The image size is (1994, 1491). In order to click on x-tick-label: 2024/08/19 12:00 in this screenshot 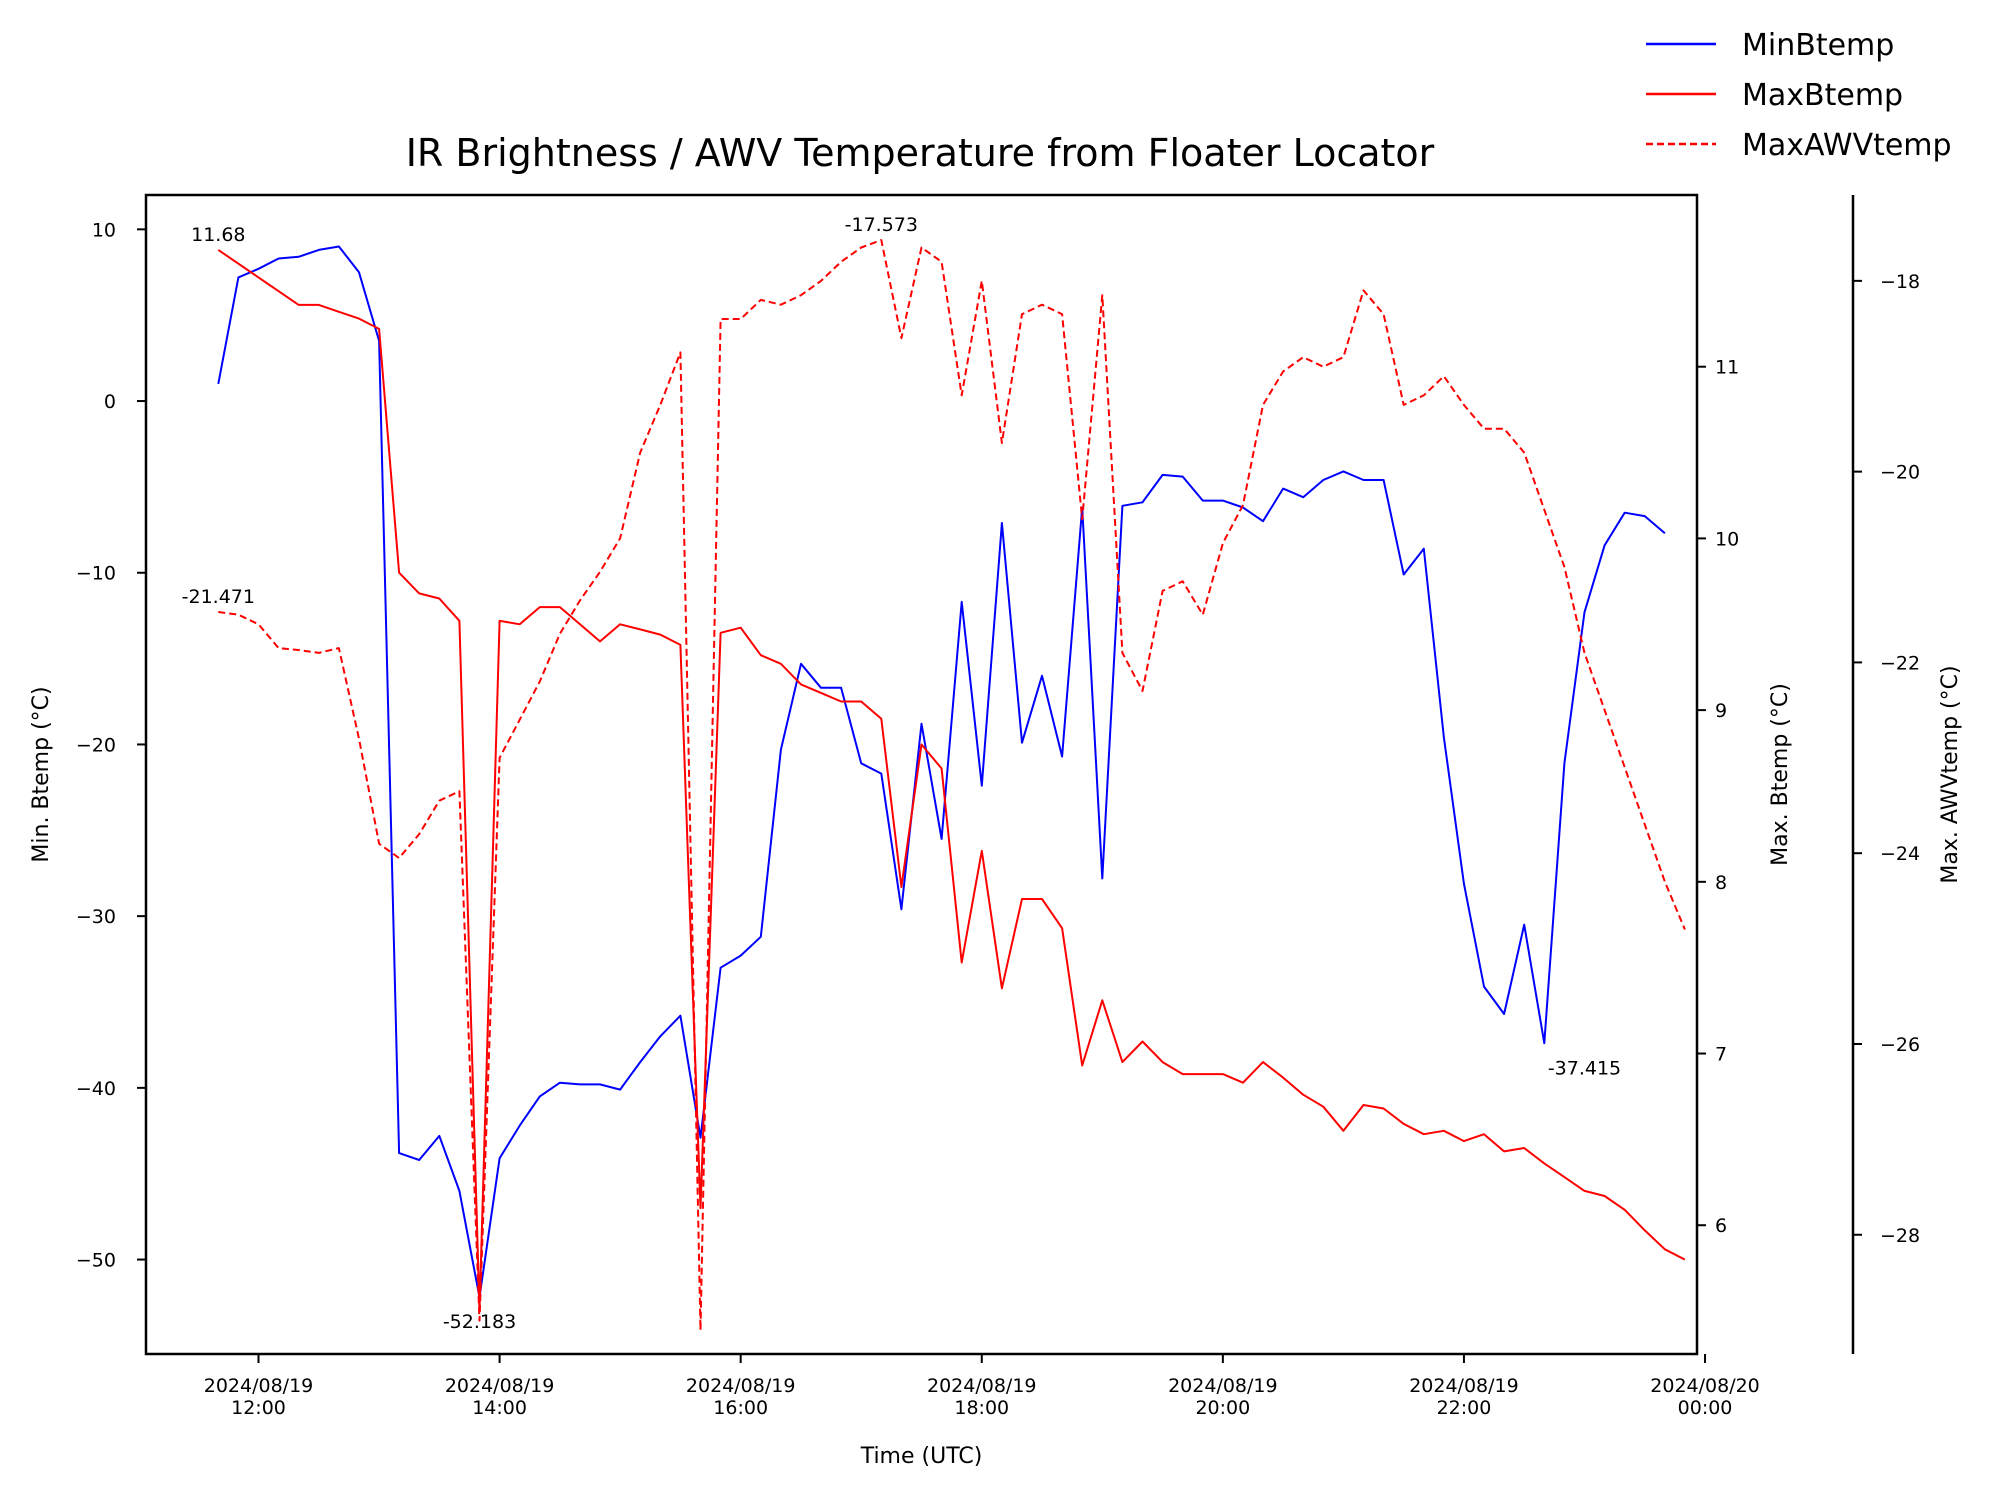, I will do `click(259, 1397)`.